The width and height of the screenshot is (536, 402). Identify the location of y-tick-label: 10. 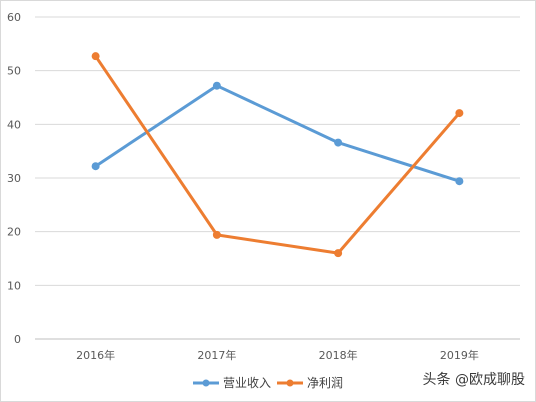
(14, 285).